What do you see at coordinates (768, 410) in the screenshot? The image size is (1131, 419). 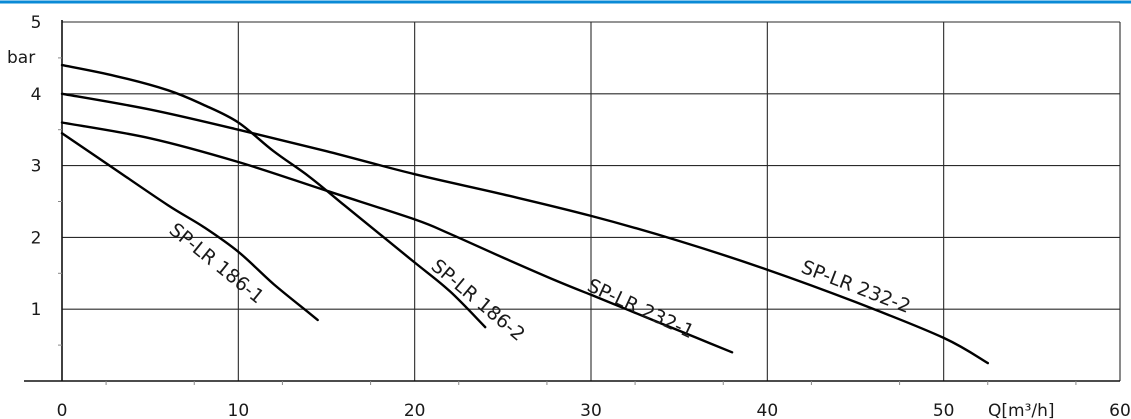 I see `x-tick-label: 40` at bounding box center [768, 410].